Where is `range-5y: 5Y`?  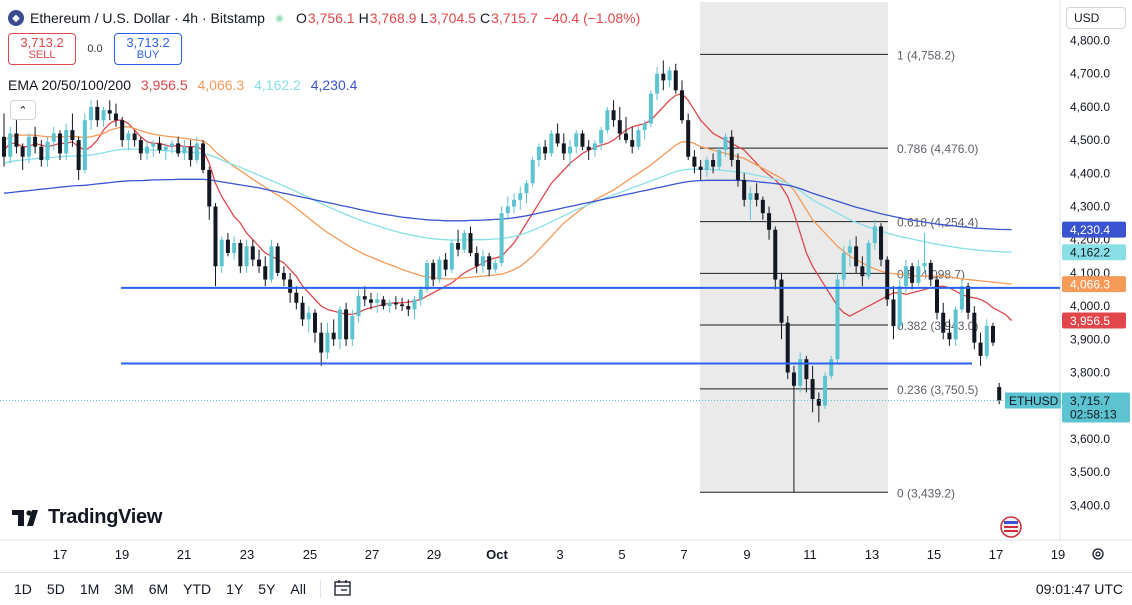 range-5y: 5Y is located at coordinates (267, 589).